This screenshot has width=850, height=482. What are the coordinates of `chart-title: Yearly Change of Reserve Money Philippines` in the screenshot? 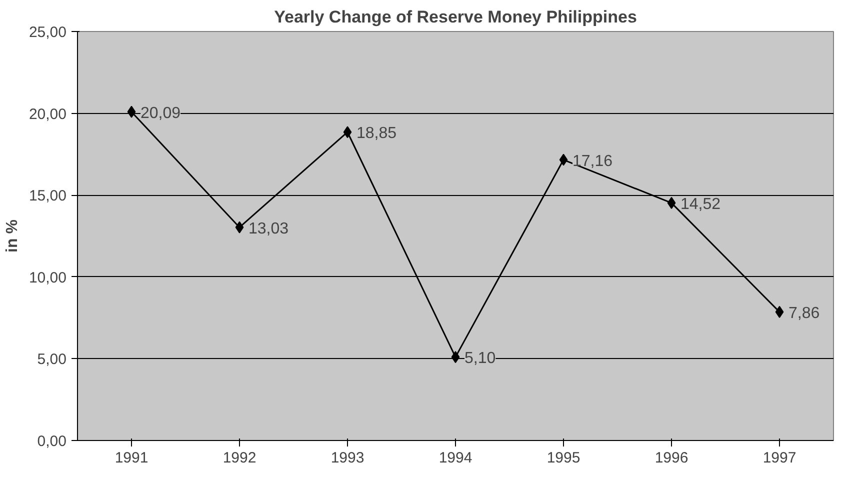 It's located at (455, 17).